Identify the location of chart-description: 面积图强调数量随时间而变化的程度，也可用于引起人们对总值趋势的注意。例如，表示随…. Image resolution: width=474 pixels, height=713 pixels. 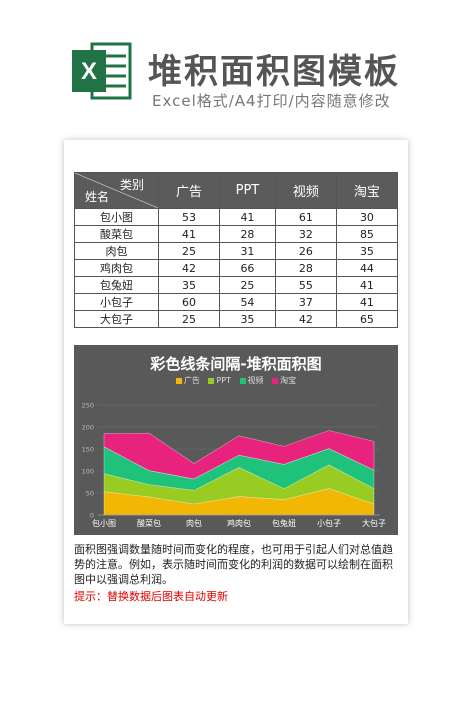
(233, 564).